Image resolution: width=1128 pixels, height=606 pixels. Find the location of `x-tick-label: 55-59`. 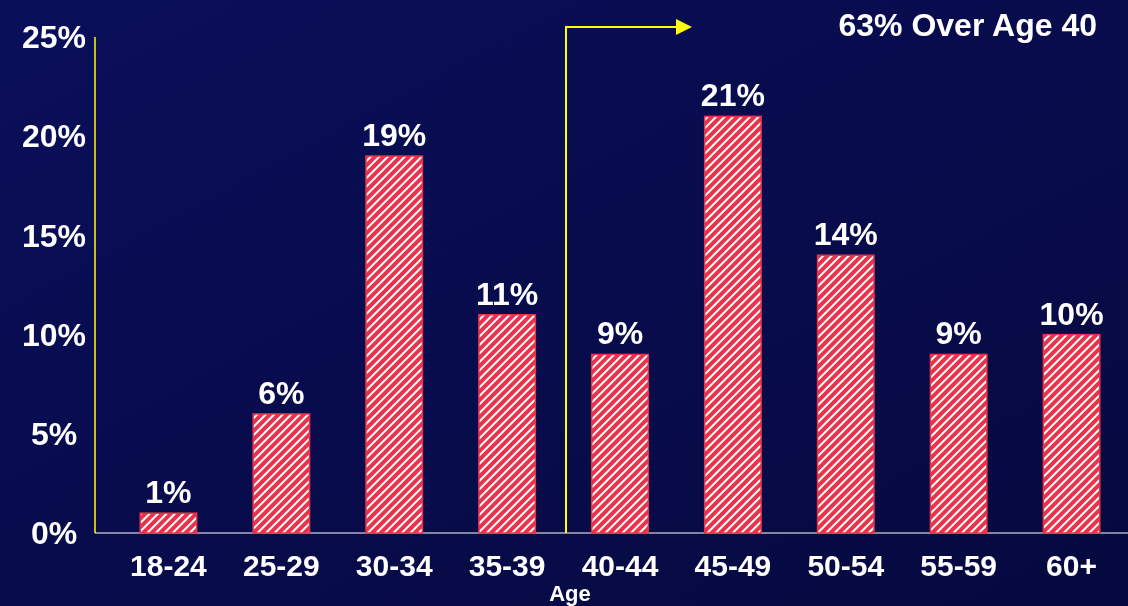

x-tick-label: 55-59 is located at coordinates (959, 565).